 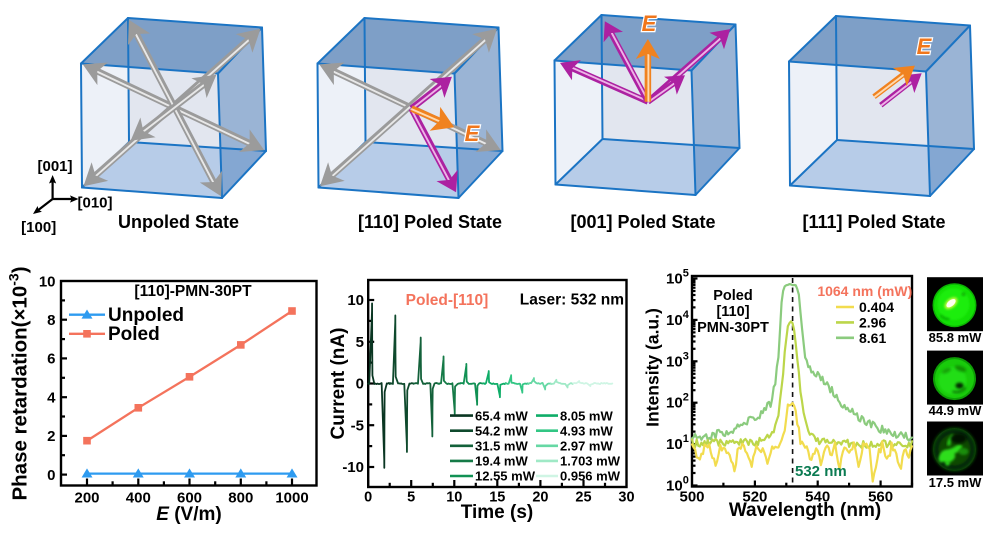 What do you see at coordinates (338, 384) in the screenshot?
I see `svg-text: Current (nA)` at bounding box center [338, 384].